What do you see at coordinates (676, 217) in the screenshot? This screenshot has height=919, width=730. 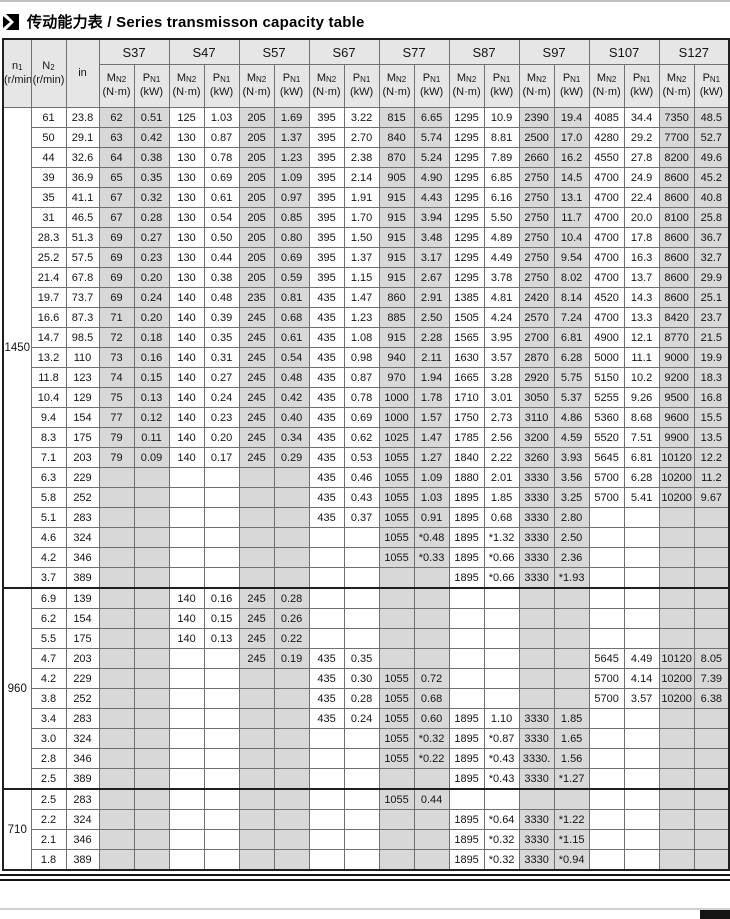 I see `value-cell: 8100` at bounding box center [676, 217].